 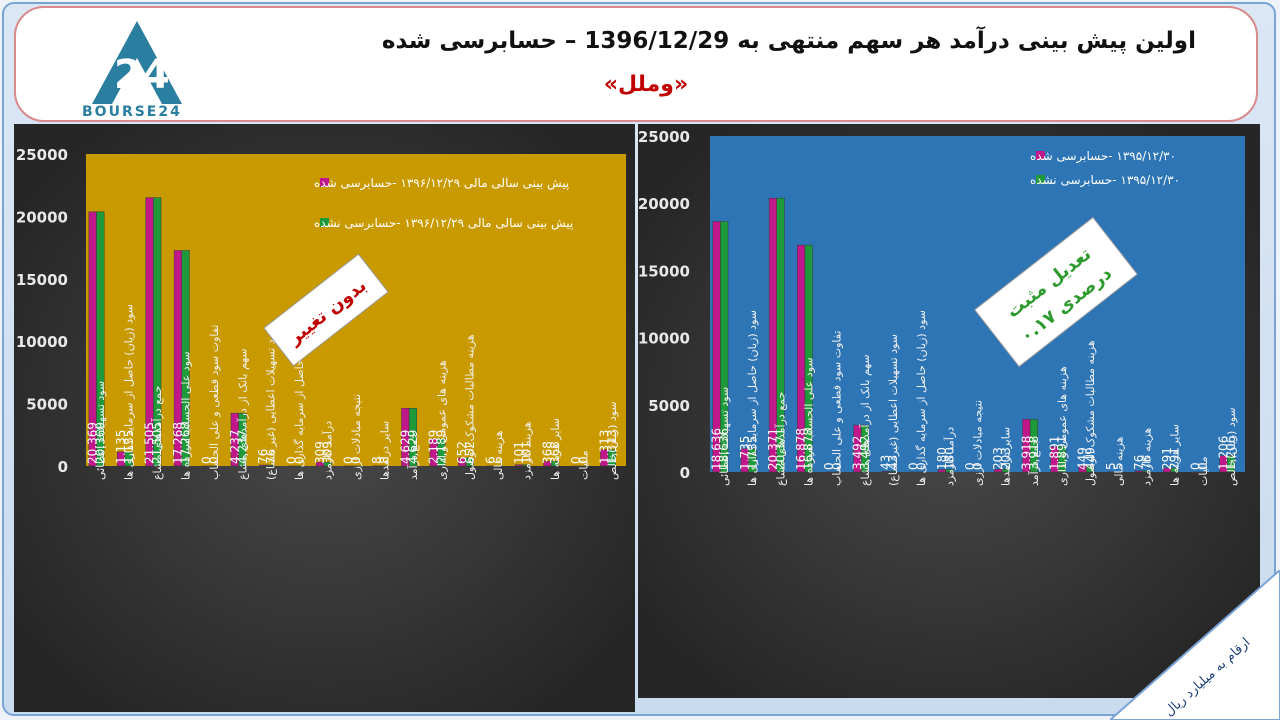 I want to click on category-label: سود تسهیلات اعطائی, so click(x=724, y=436).